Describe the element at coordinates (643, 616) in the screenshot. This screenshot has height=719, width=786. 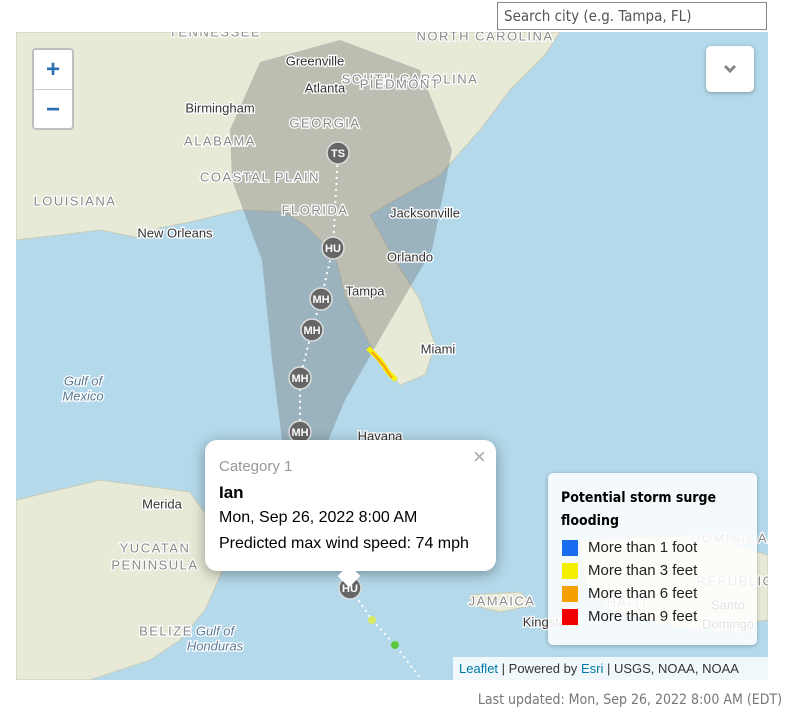
I see `legend-label: More than 9 feet` at that location.